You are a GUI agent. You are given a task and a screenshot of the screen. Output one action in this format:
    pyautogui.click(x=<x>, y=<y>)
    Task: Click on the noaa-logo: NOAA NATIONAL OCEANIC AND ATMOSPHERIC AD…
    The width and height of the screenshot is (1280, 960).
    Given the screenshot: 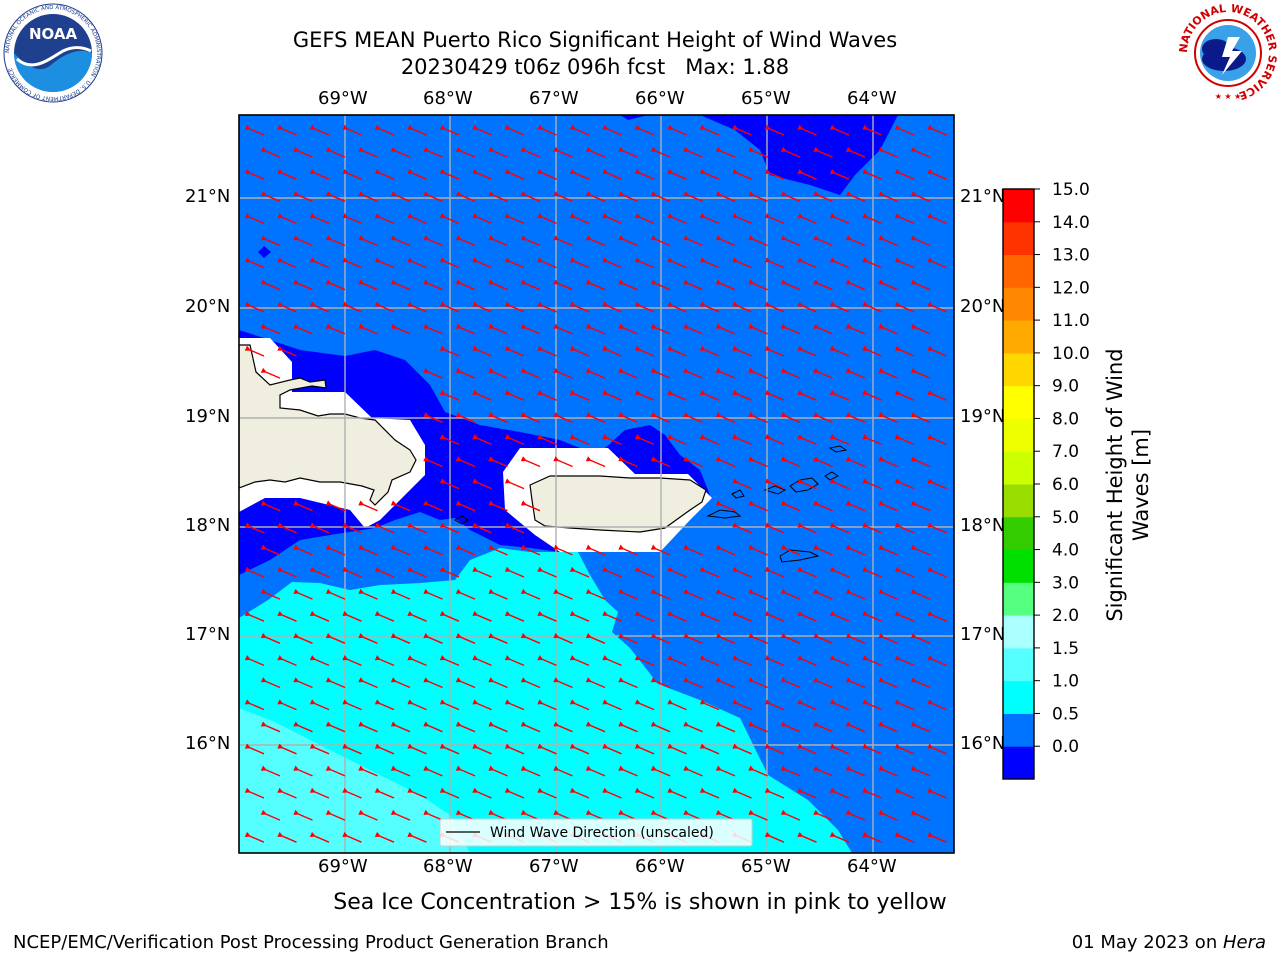 What is the action you would take?
    pyautogui.click(x=53, y=53)
    